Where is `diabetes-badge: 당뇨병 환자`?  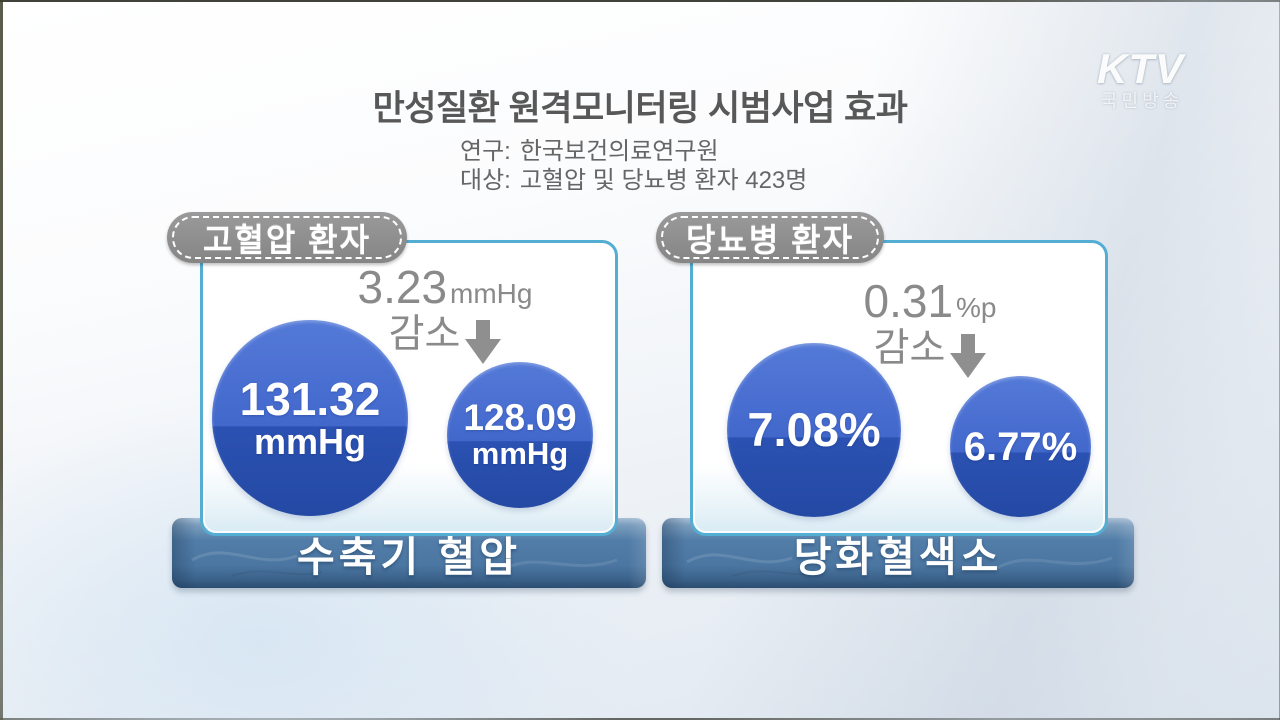 diabetes-badge: 당뇨병 환자 is located at coordinates (770, 237).